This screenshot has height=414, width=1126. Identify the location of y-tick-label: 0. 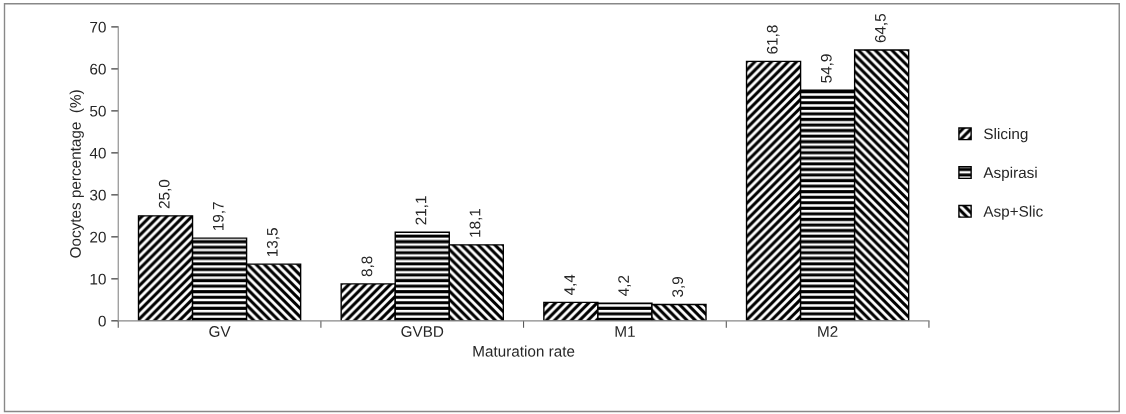
(102, 321).